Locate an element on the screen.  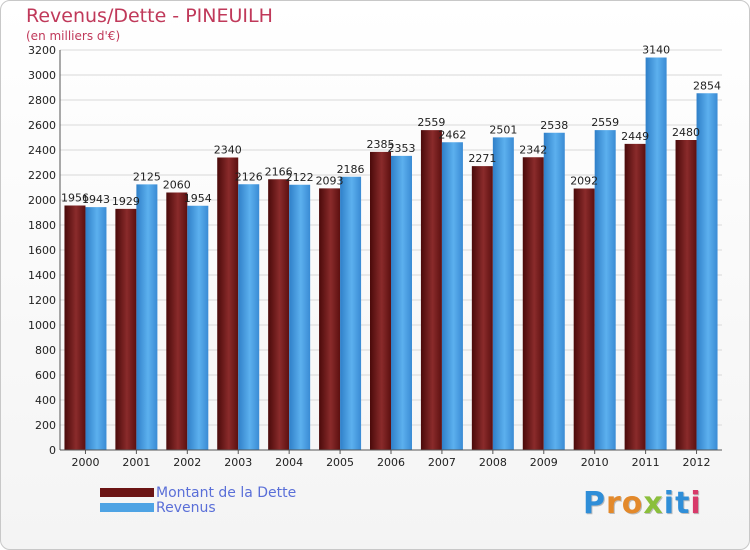
legend-item-revenus: Revenus is located at coordinates (198, 507).